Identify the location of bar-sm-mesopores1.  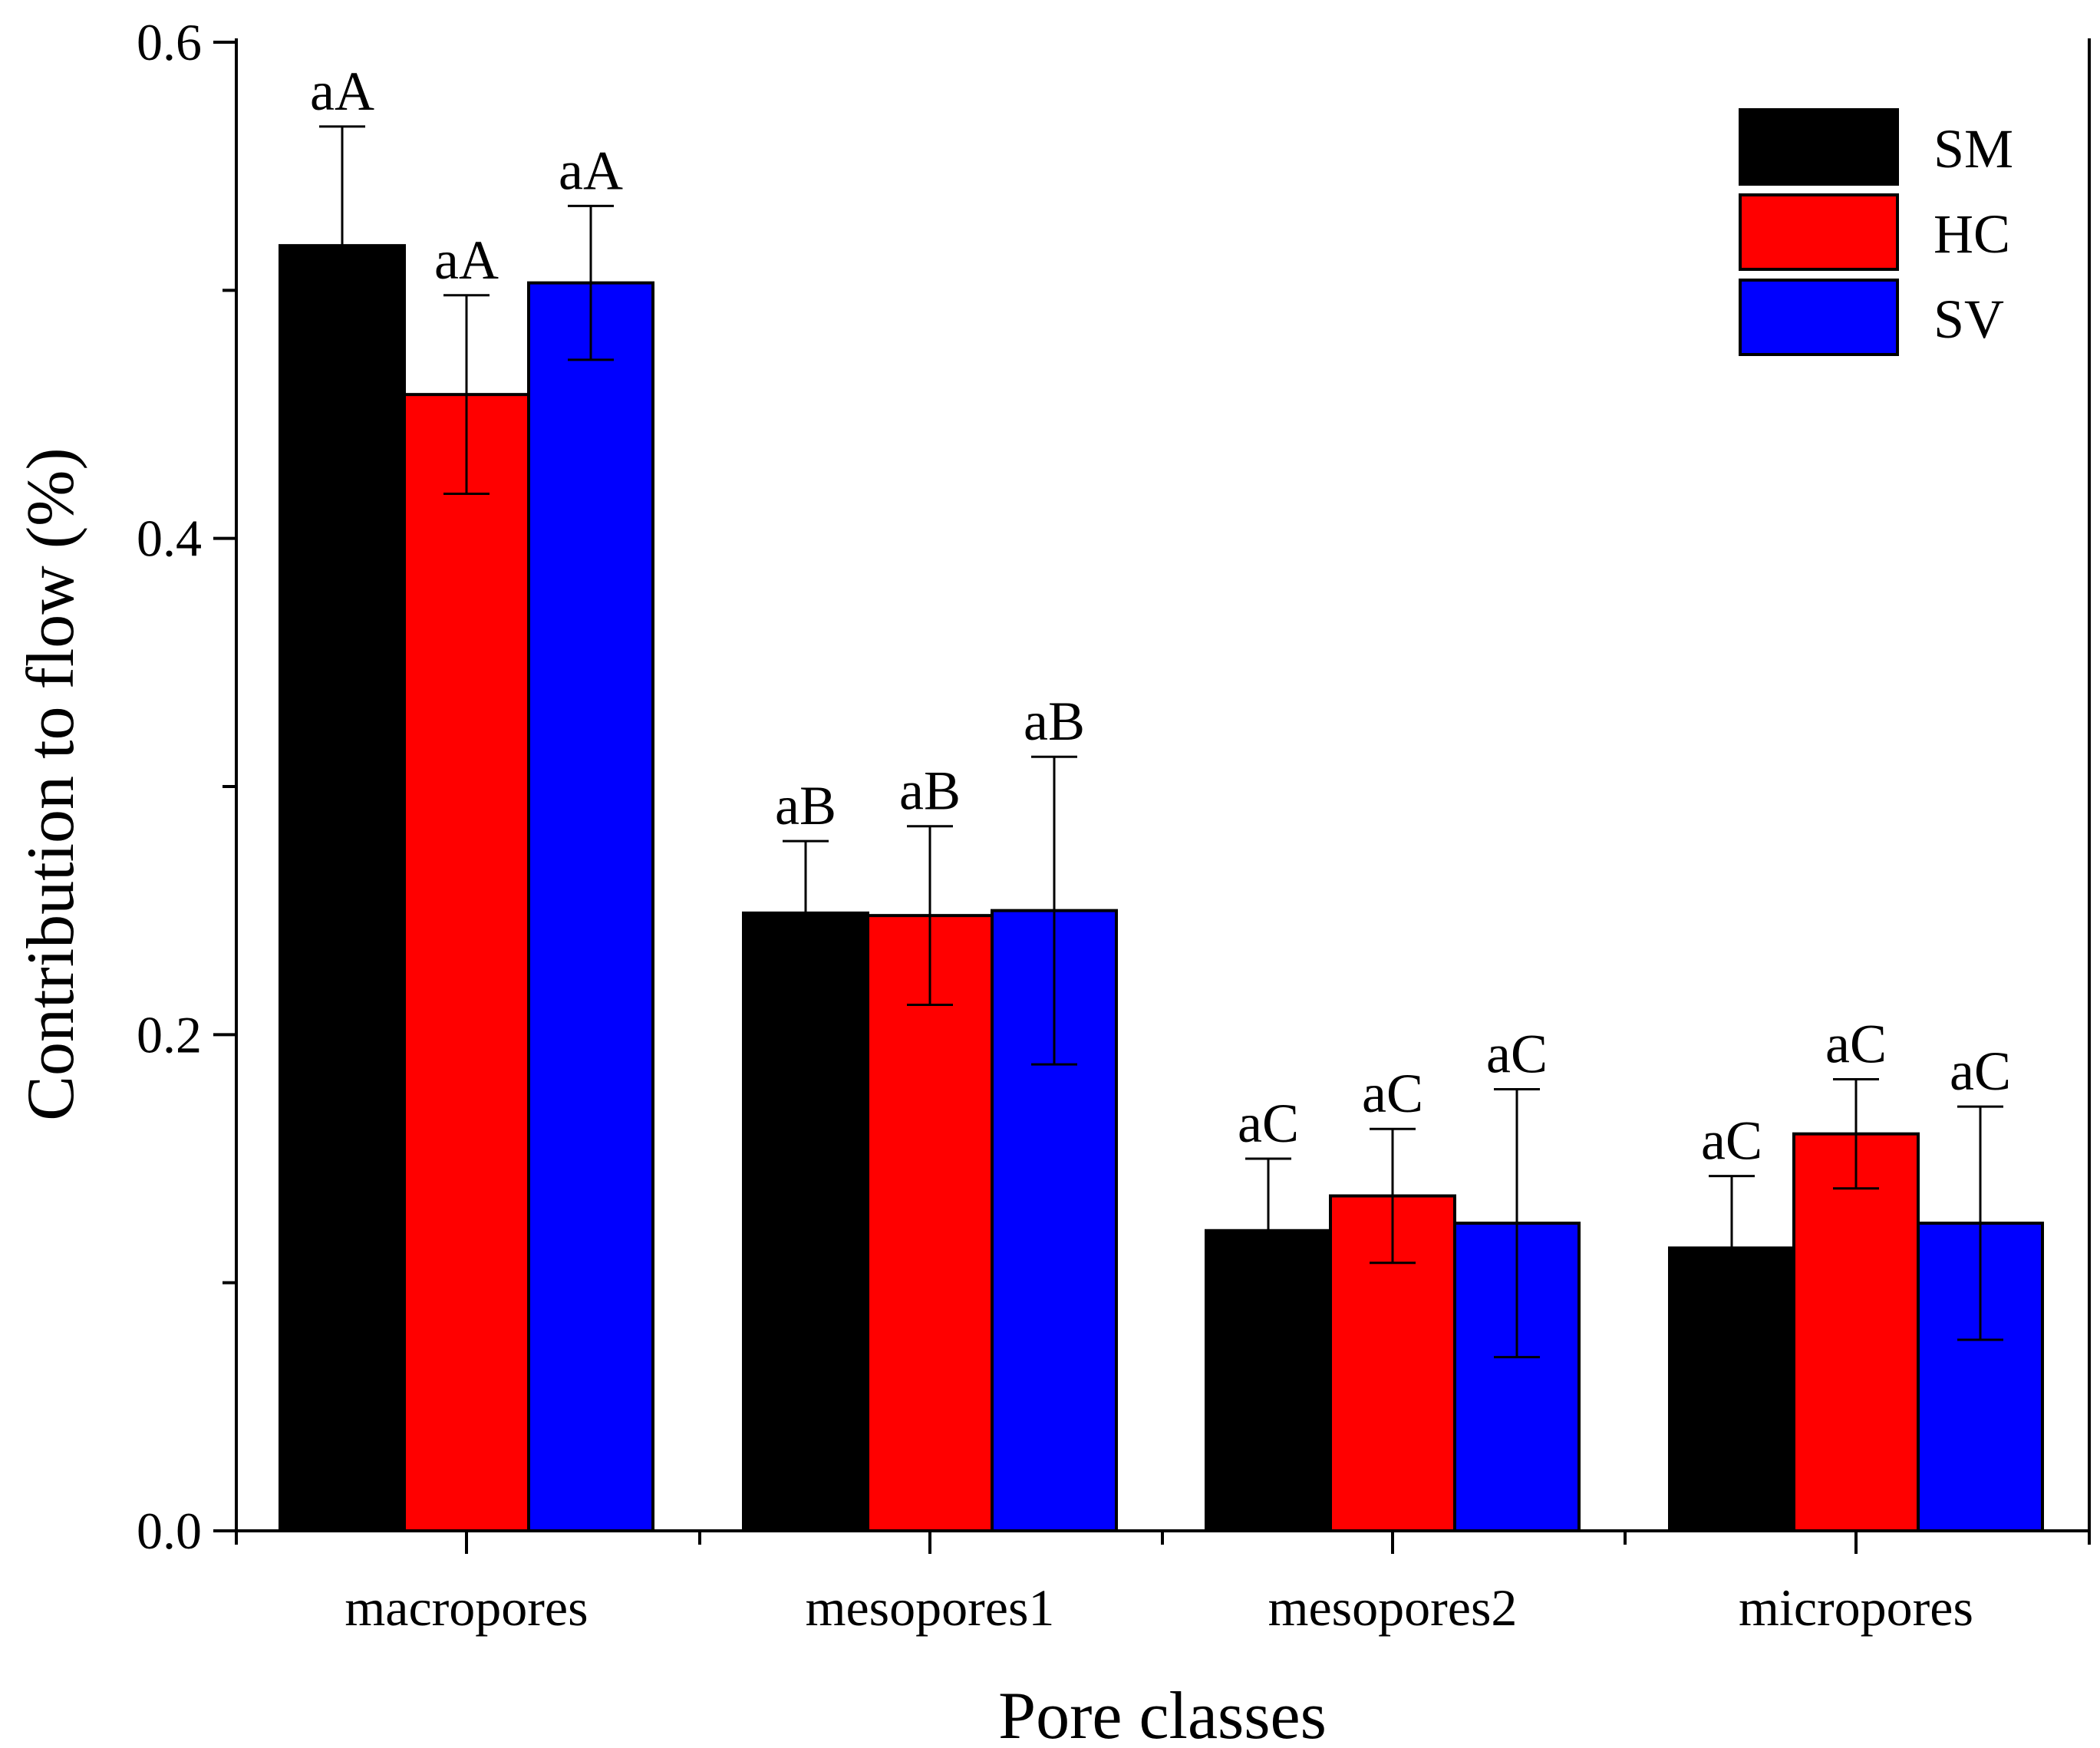
(805, 1221).